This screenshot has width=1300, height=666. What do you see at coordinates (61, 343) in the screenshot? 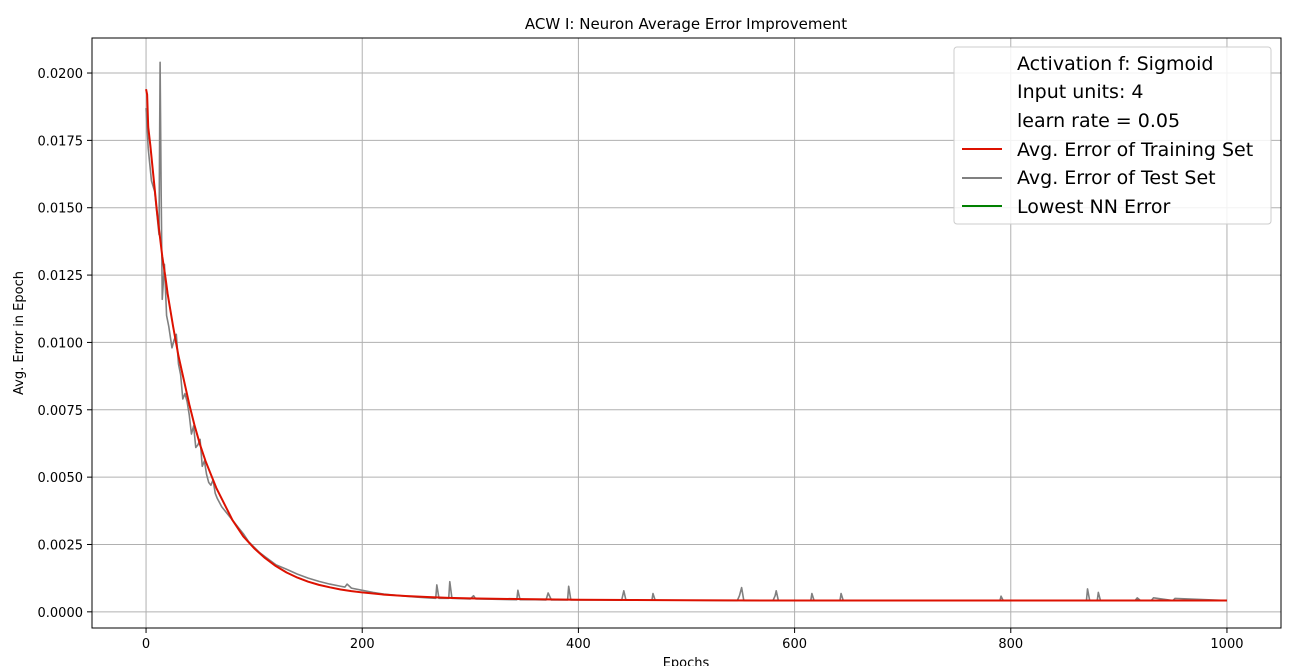
I see `y-tick-label: 0.0100` at bounding box center [61, 343].